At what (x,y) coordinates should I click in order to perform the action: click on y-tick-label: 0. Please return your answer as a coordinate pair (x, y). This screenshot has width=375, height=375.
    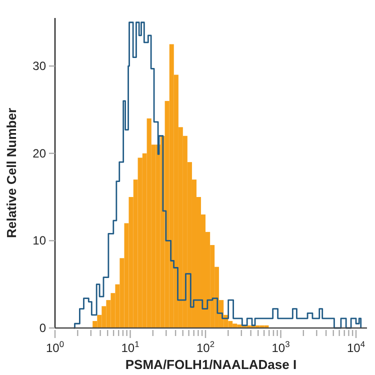
    Looking at the image, I should click on (42, 328).